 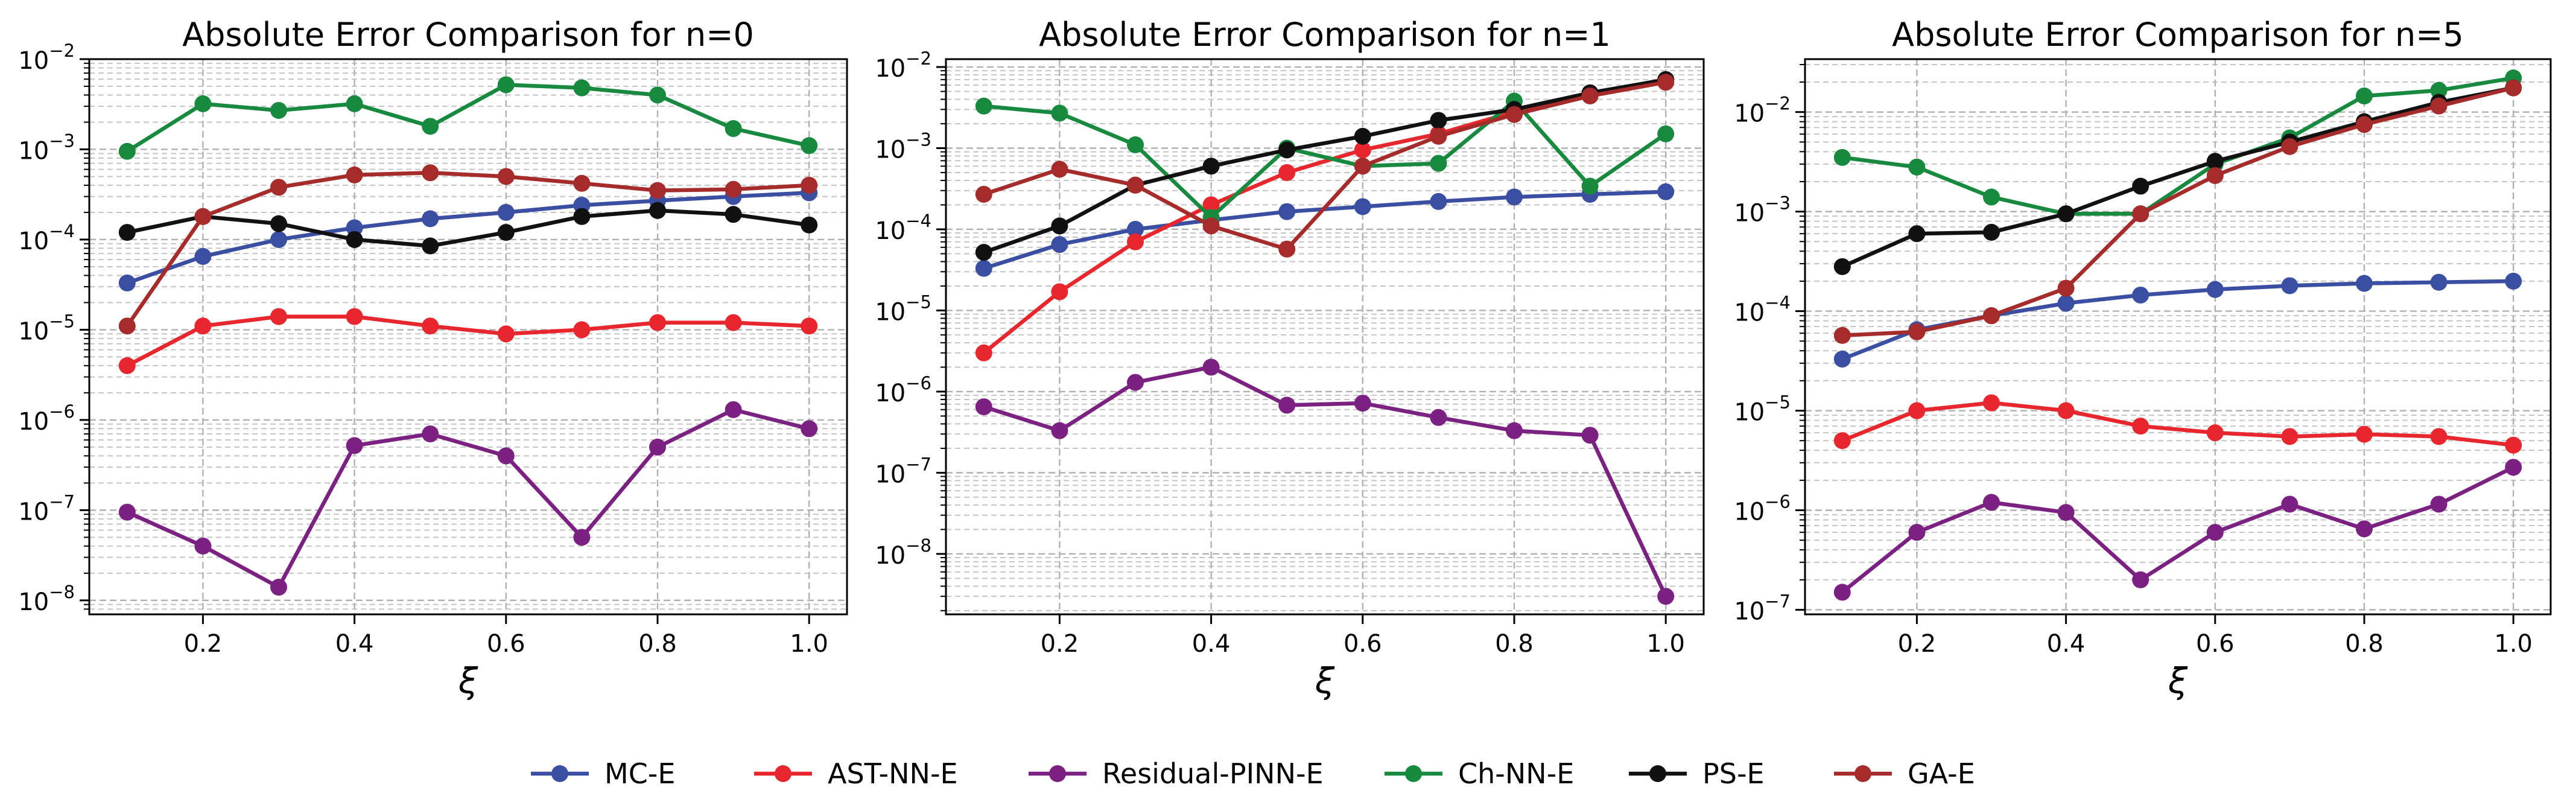 What do you see at coordinates (657, 644) in the screenshot?
I see `x-tick-label: 0.8` at bounding box center [657, 644].